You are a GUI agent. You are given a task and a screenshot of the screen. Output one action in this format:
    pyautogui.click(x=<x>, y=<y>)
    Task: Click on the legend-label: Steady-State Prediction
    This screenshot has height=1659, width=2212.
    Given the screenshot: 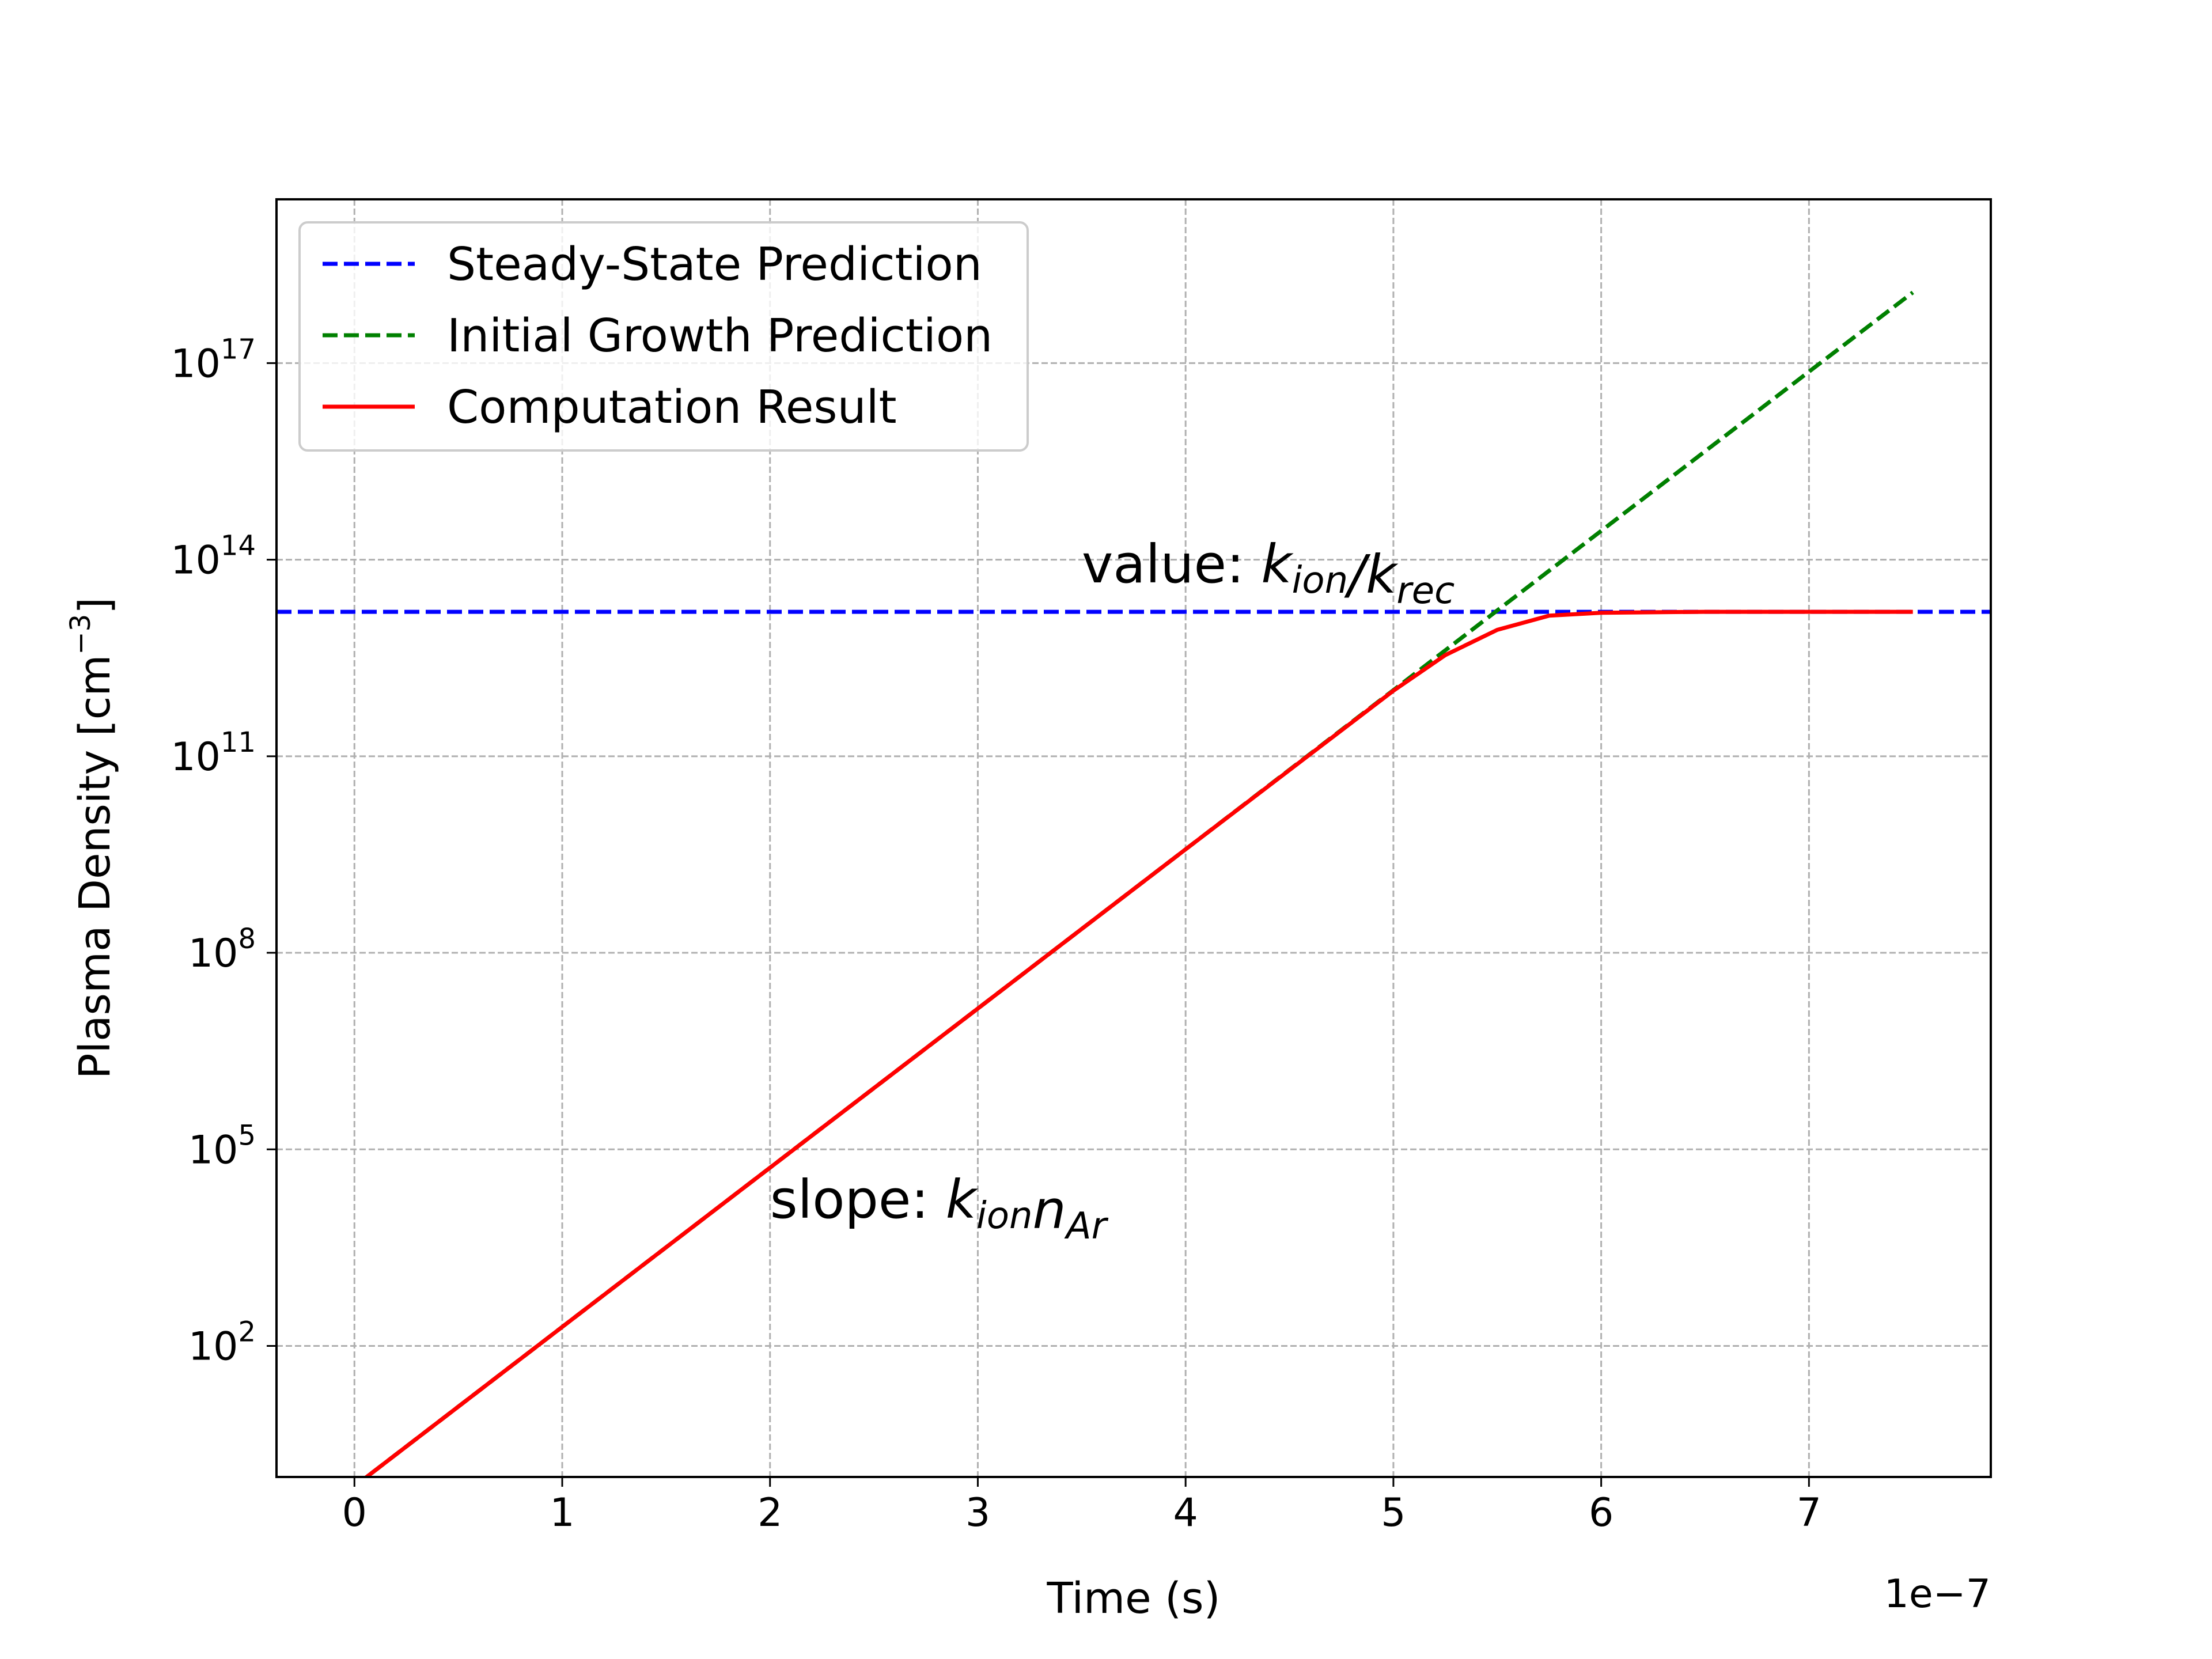 What is the action you would take?
    pyautogui.click(x=714, y=264)
    